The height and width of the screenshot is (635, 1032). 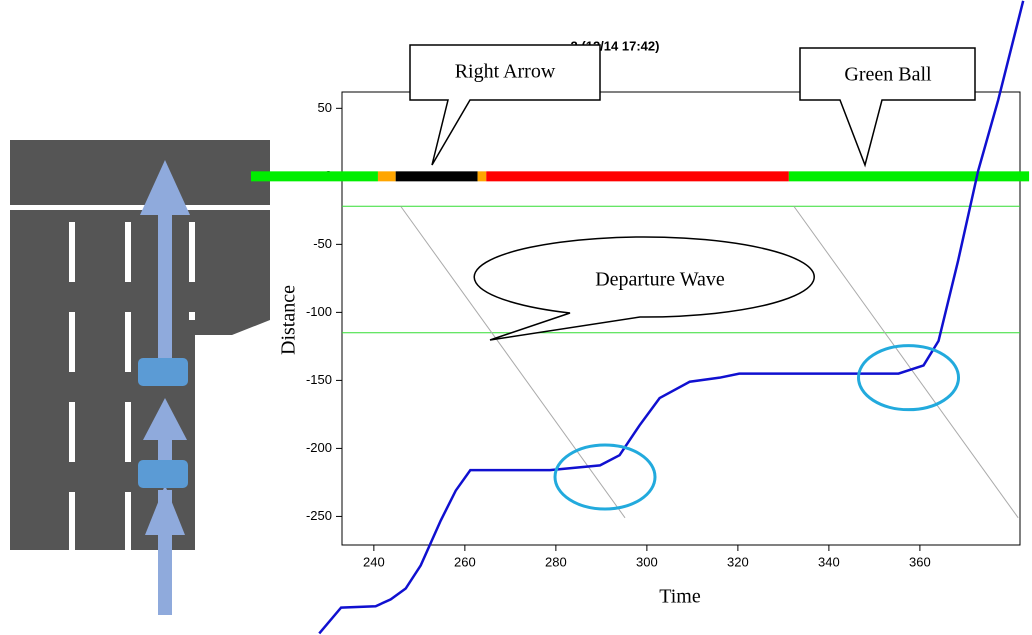 I want to click on y-tick-label: -100, so click(x=319, y=311).